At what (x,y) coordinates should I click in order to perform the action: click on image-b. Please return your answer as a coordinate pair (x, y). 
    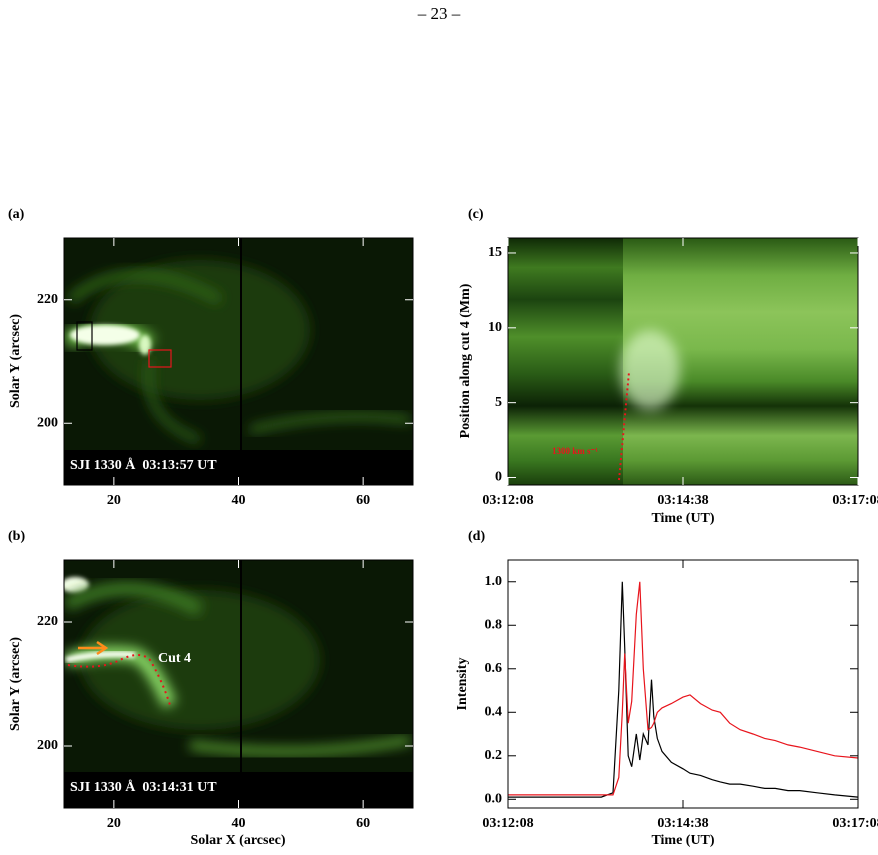
    Looking at the image, I should click on (238, 684).